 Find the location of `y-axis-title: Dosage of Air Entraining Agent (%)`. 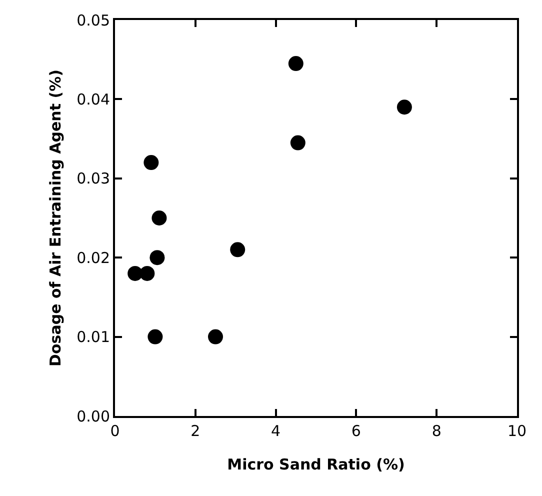

y-axis-title: Dosage of Air Entraining Agent (%) is located at coordinates (55, 218).